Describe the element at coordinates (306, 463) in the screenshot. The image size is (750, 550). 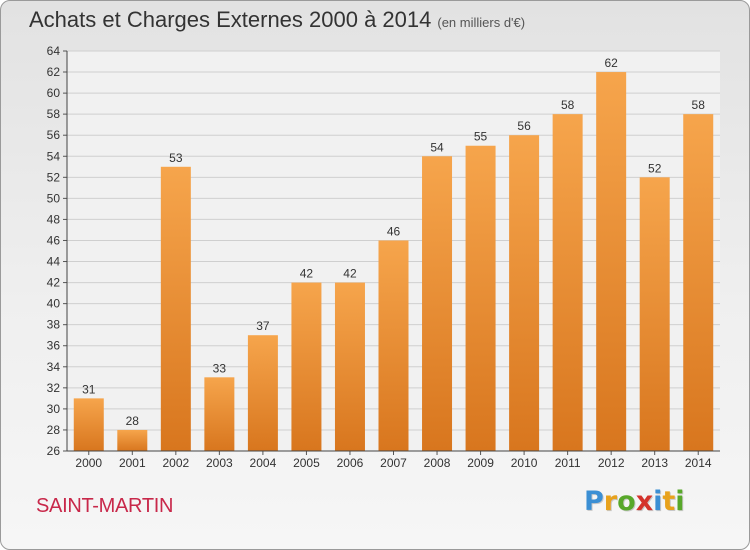
I see `x-tick-label: 2005` at that location.